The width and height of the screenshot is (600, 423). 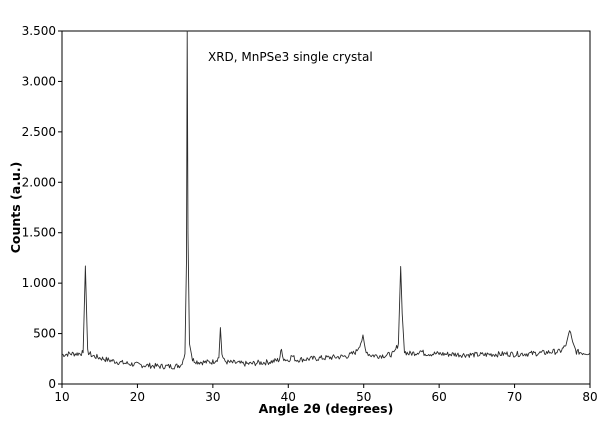 What do you see at coordinates (326, 394) in the screenshot?
I see `x-axis: 10 20 30 40 50 60 70 80` at bounding box center [326, 394].